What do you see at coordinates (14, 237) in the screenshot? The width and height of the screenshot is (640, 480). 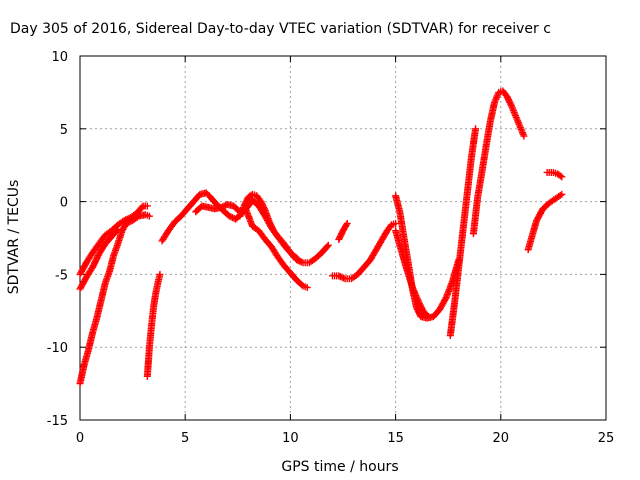 I see `y-axis-label: SDTVAR / TECUs` at bounding box center [14, 237].